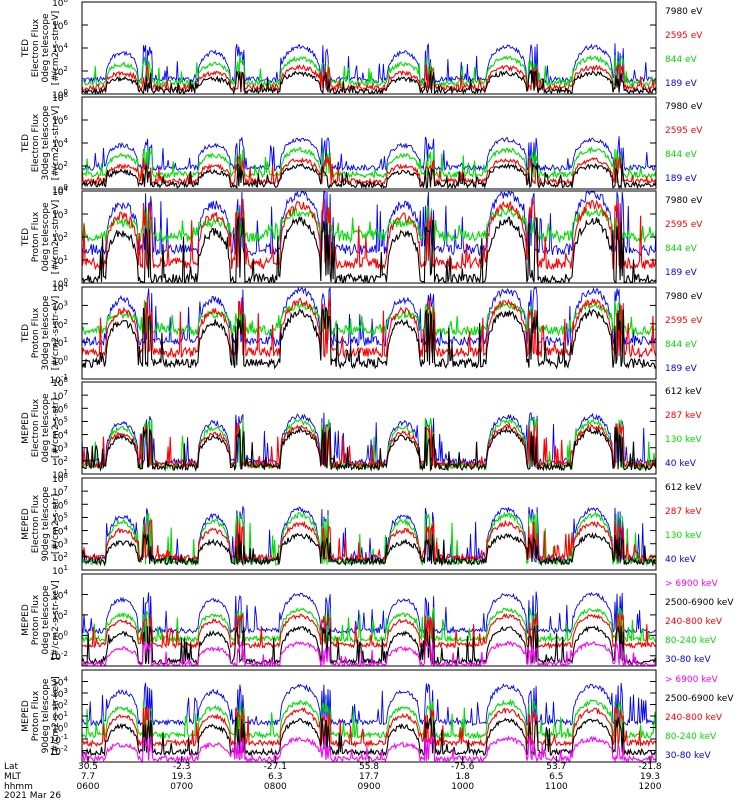 Image resolution: width=750 pixels, height=800 pixels. What do you see at coordinates (88, 777) in the screenshot?
I see `x-tick-mlt: 7.7` at bounding box center [88, 777].